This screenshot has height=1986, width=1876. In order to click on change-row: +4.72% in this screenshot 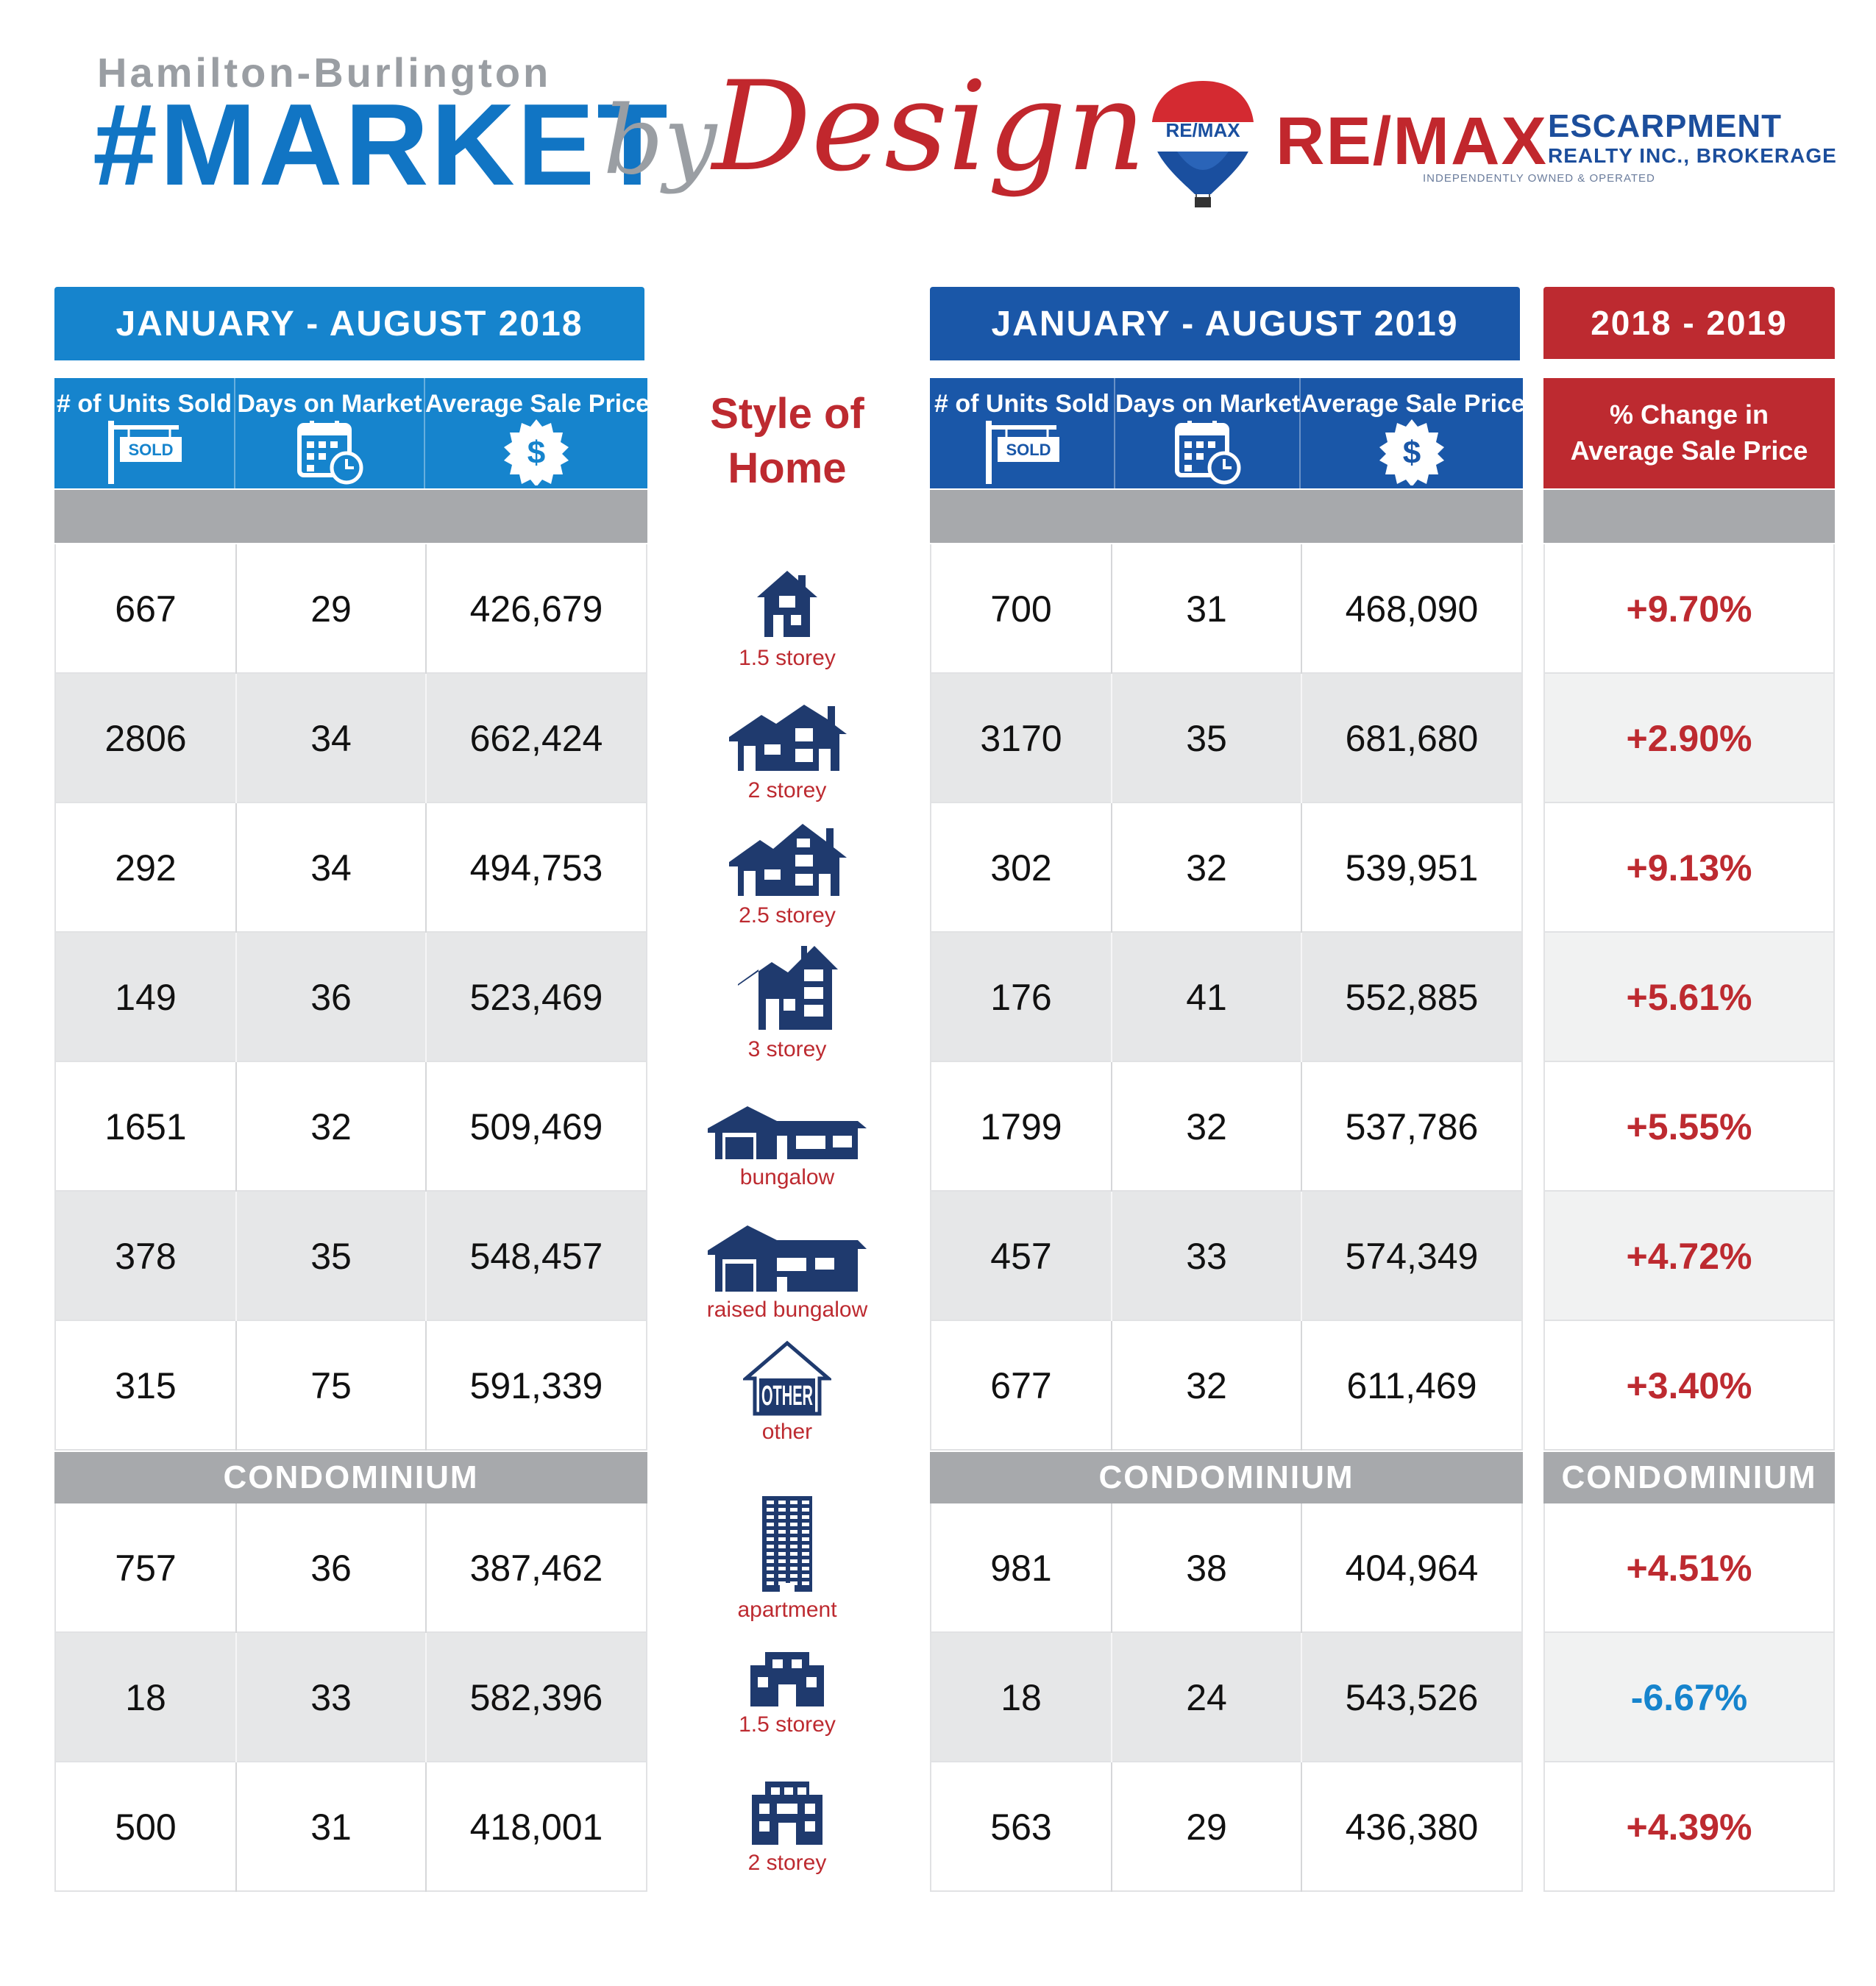, I will do `click(1689, 1256)`.